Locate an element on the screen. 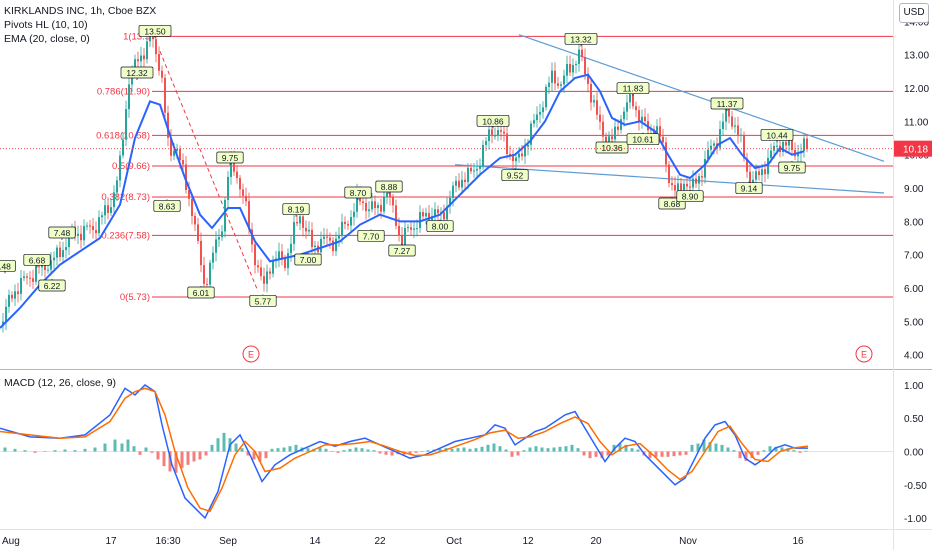  symbol-title: KIRKLANDS INC, 1h, Cboe BZX is located at coordinates (80, 11).